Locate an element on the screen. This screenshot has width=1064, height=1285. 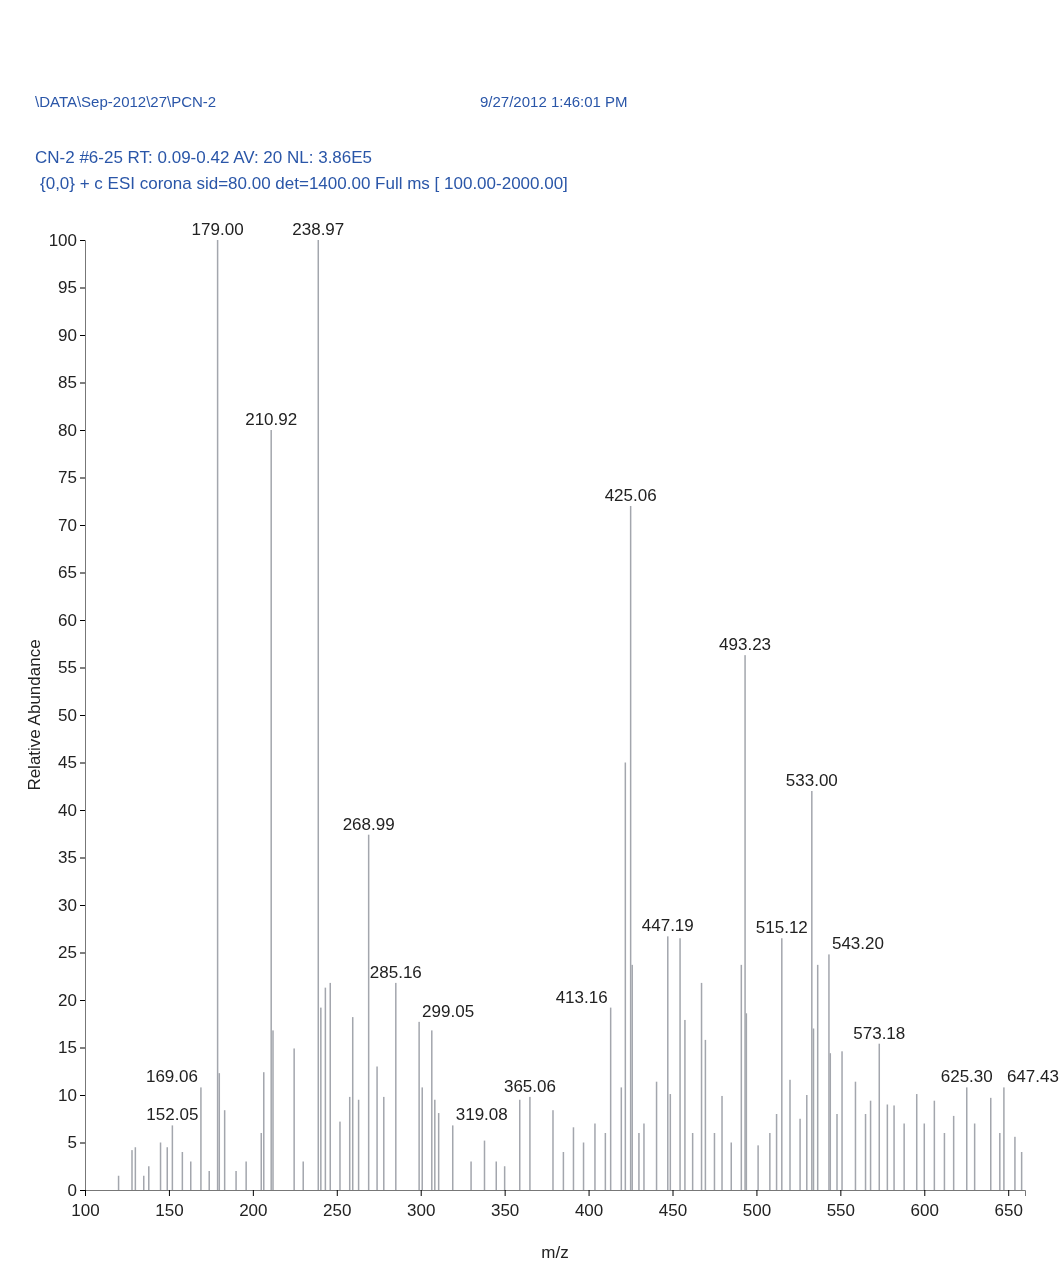
annotation: 179.00 is located at coordinates (217, 229).